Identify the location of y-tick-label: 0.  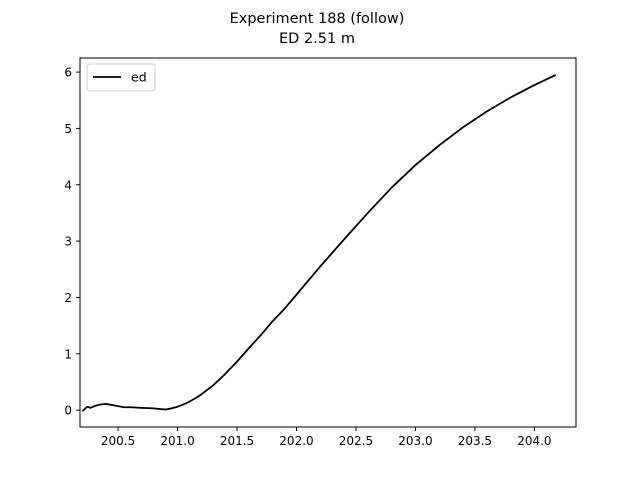
(68, 411).